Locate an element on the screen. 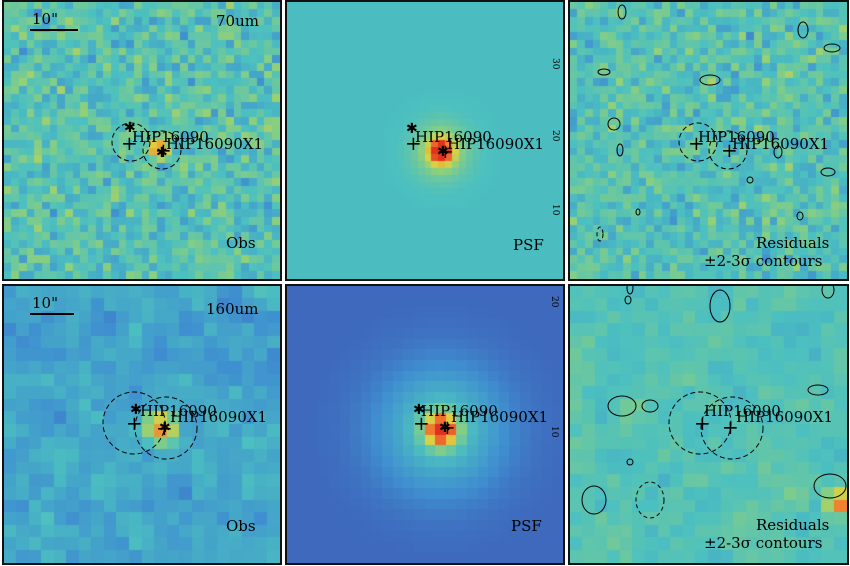 The width and height of the screenshot is (850, 566). overlay-70um-psf: + + ✱ ✱ HIP16090 HIP16090X1 PSF 30 20 10 is located at coordinates (482, 156).